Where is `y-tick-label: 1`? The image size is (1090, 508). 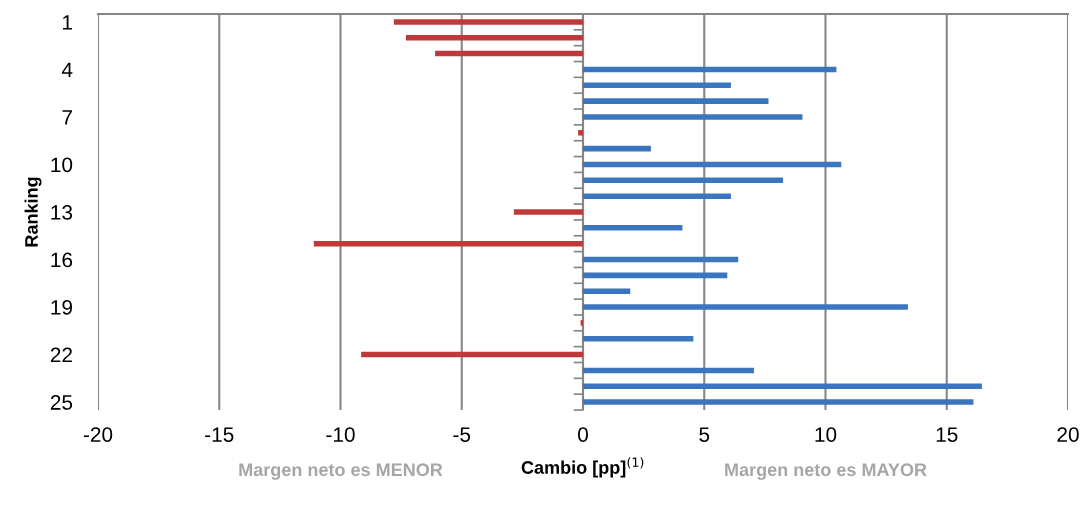 y-tick-label: 1 is located at coordinates (67, 22).